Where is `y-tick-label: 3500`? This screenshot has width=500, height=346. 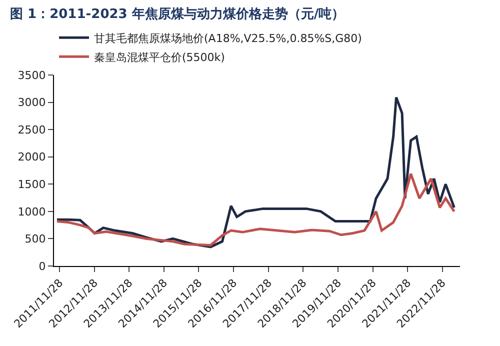 y-tick-label: 3500 is located at coordinates (32, 75).